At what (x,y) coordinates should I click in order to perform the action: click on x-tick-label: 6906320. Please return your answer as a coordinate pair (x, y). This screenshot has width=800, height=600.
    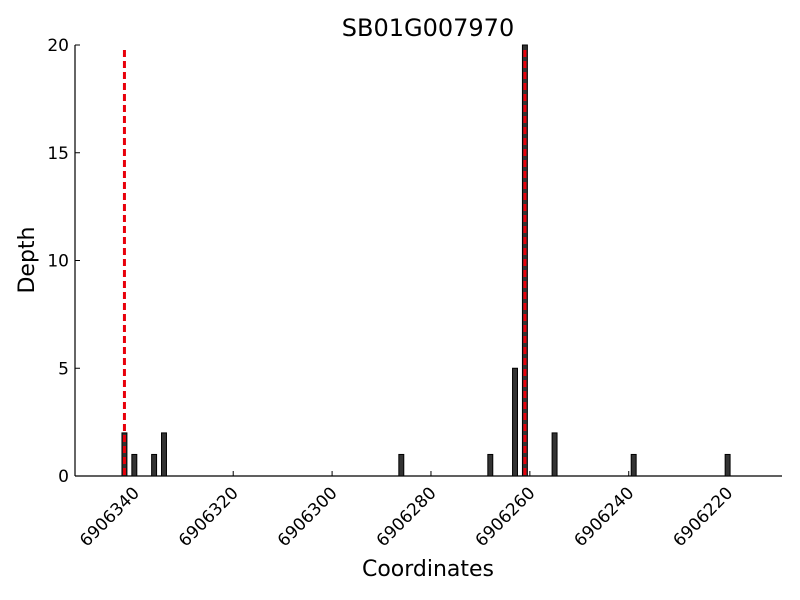
    Looking at the image, I should click on (209, 517).